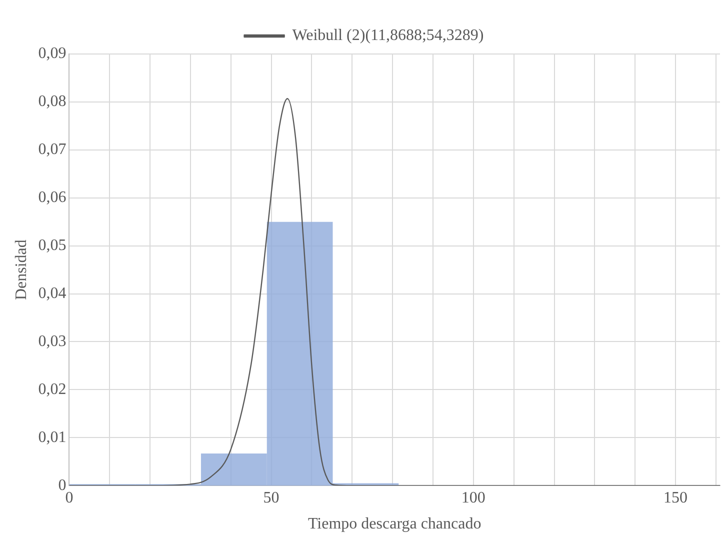 Image resolution: width=722 pixels, height=538 pixels. Describe the element at coordinates (52, 197) in the screenshot. I see `y-tick-label: 0,06` at that location.